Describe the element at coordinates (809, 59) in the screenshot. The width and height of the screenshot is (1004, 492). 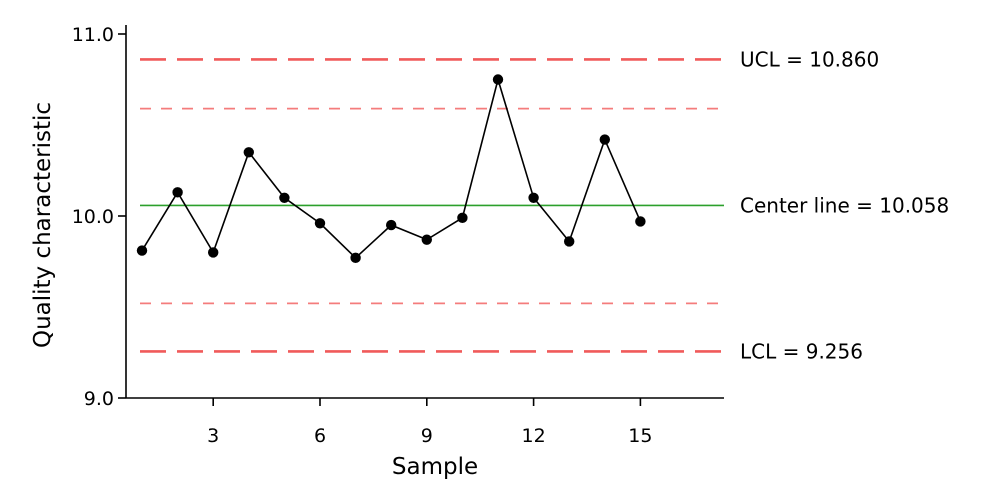
I see `ucl-label: UCL = 10.860` at that location.